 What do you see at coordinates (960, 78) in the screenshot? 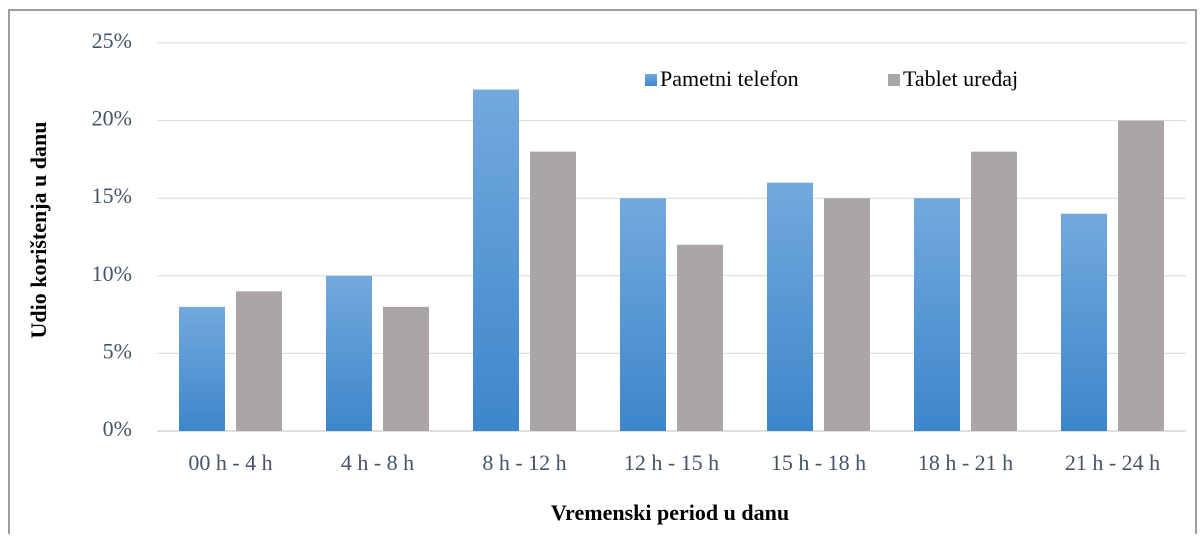
I see `legend-label: Tablet uređaj` at bounding box center [960, 78].